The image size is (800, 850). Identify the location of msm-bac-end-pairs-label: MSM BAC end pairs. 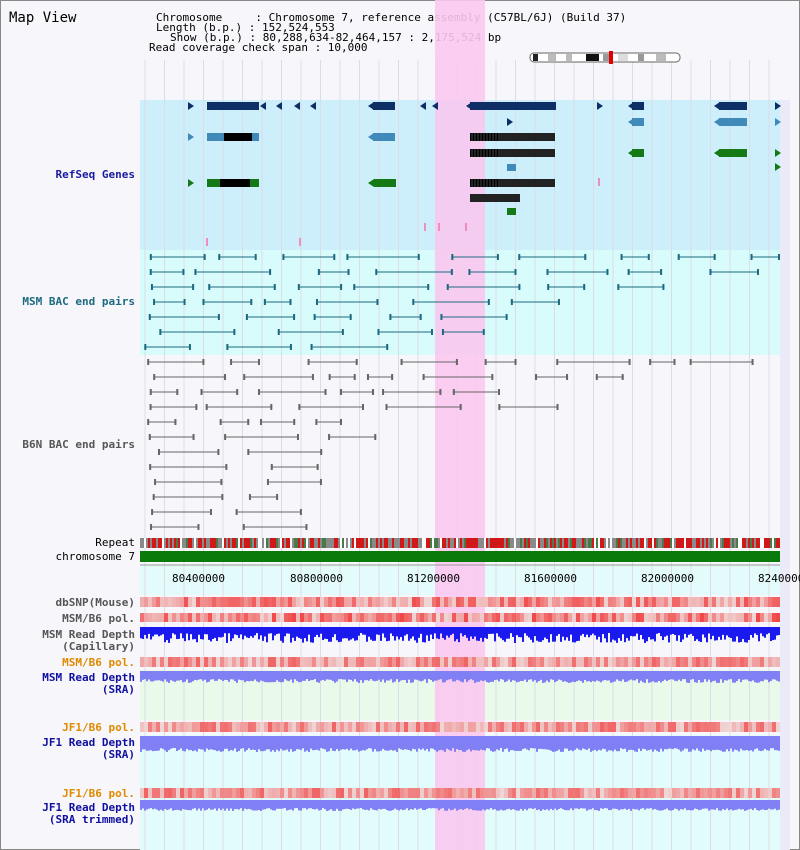
(78, 301).